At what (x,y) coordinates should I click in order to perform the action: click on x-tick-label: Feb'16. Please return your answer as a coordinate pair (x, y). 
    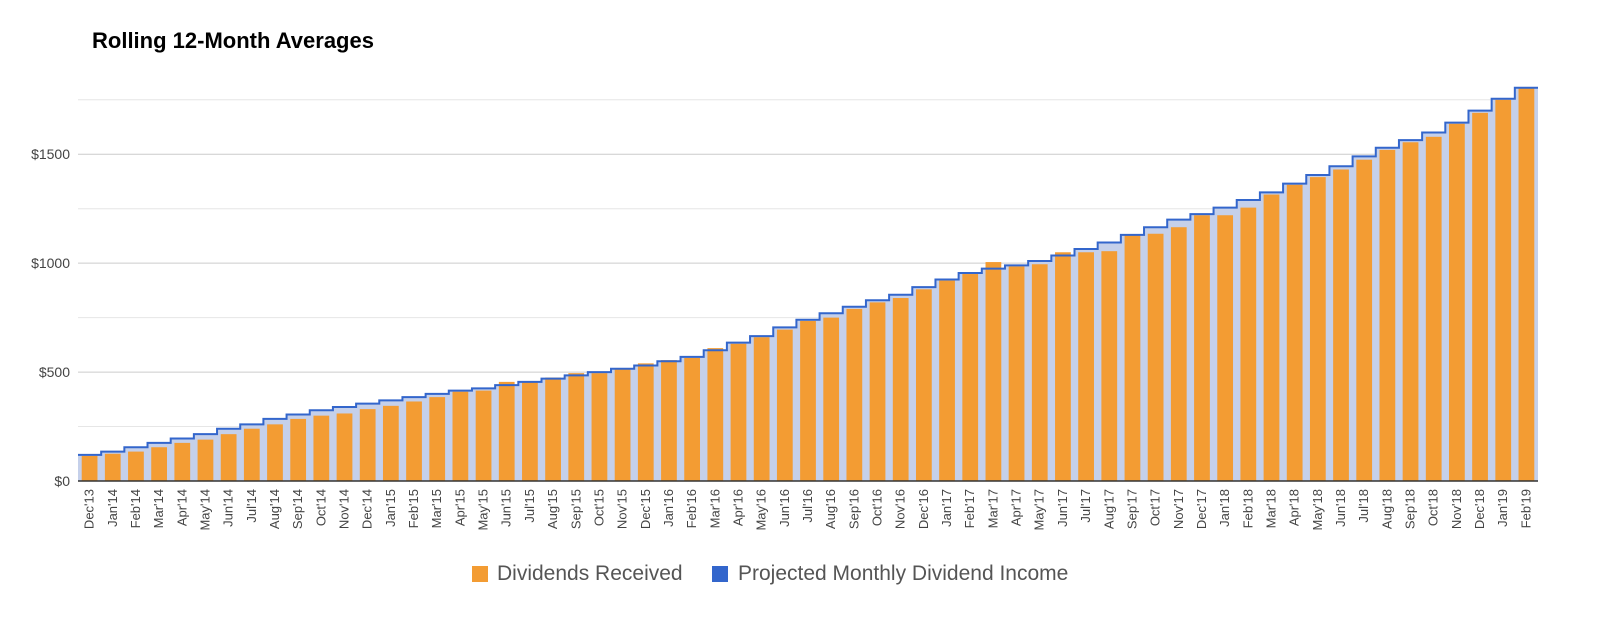
    Looking at the image, I should click on (691, 508).